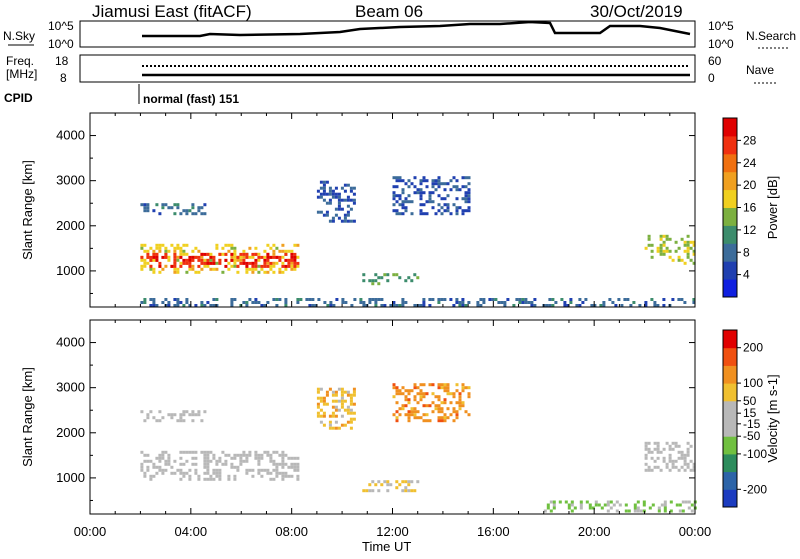 The width and height of the screenshot is (800, 559). Describe the element at coordinates (730, 427) in the screenshot. I see `colorbar-segment` at that location.